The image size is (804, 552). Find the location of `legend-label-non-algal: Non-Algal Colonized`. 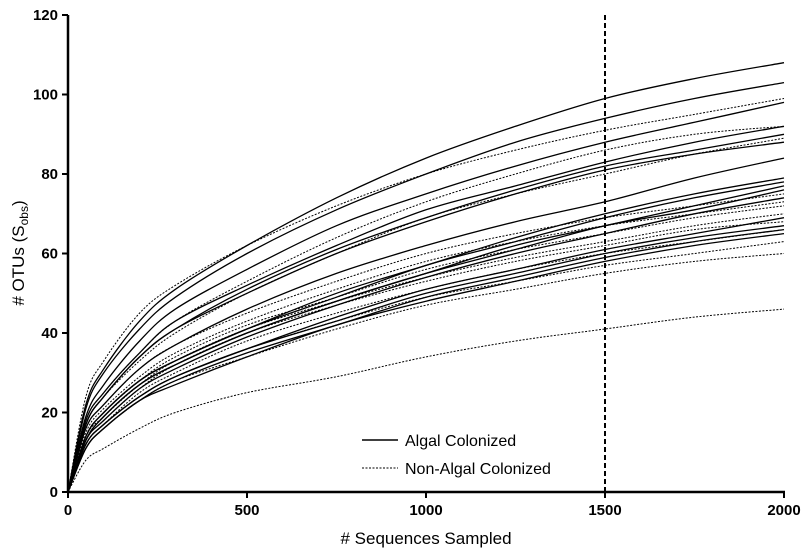

legend-label-non-algal: Non-Algal Colonized is located at coordinates (478, 469).